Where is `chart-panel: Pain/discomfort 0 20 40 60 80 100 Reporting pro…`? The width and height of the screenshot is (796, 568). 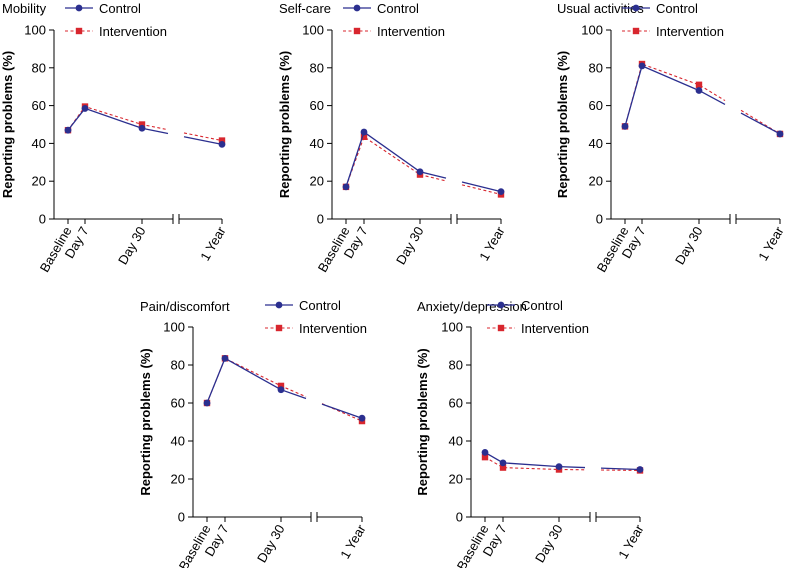 chart-panel: Pain/discomfort 0 20 40 60 80 100 Reporting pro… is located at coordinates (253, 433).